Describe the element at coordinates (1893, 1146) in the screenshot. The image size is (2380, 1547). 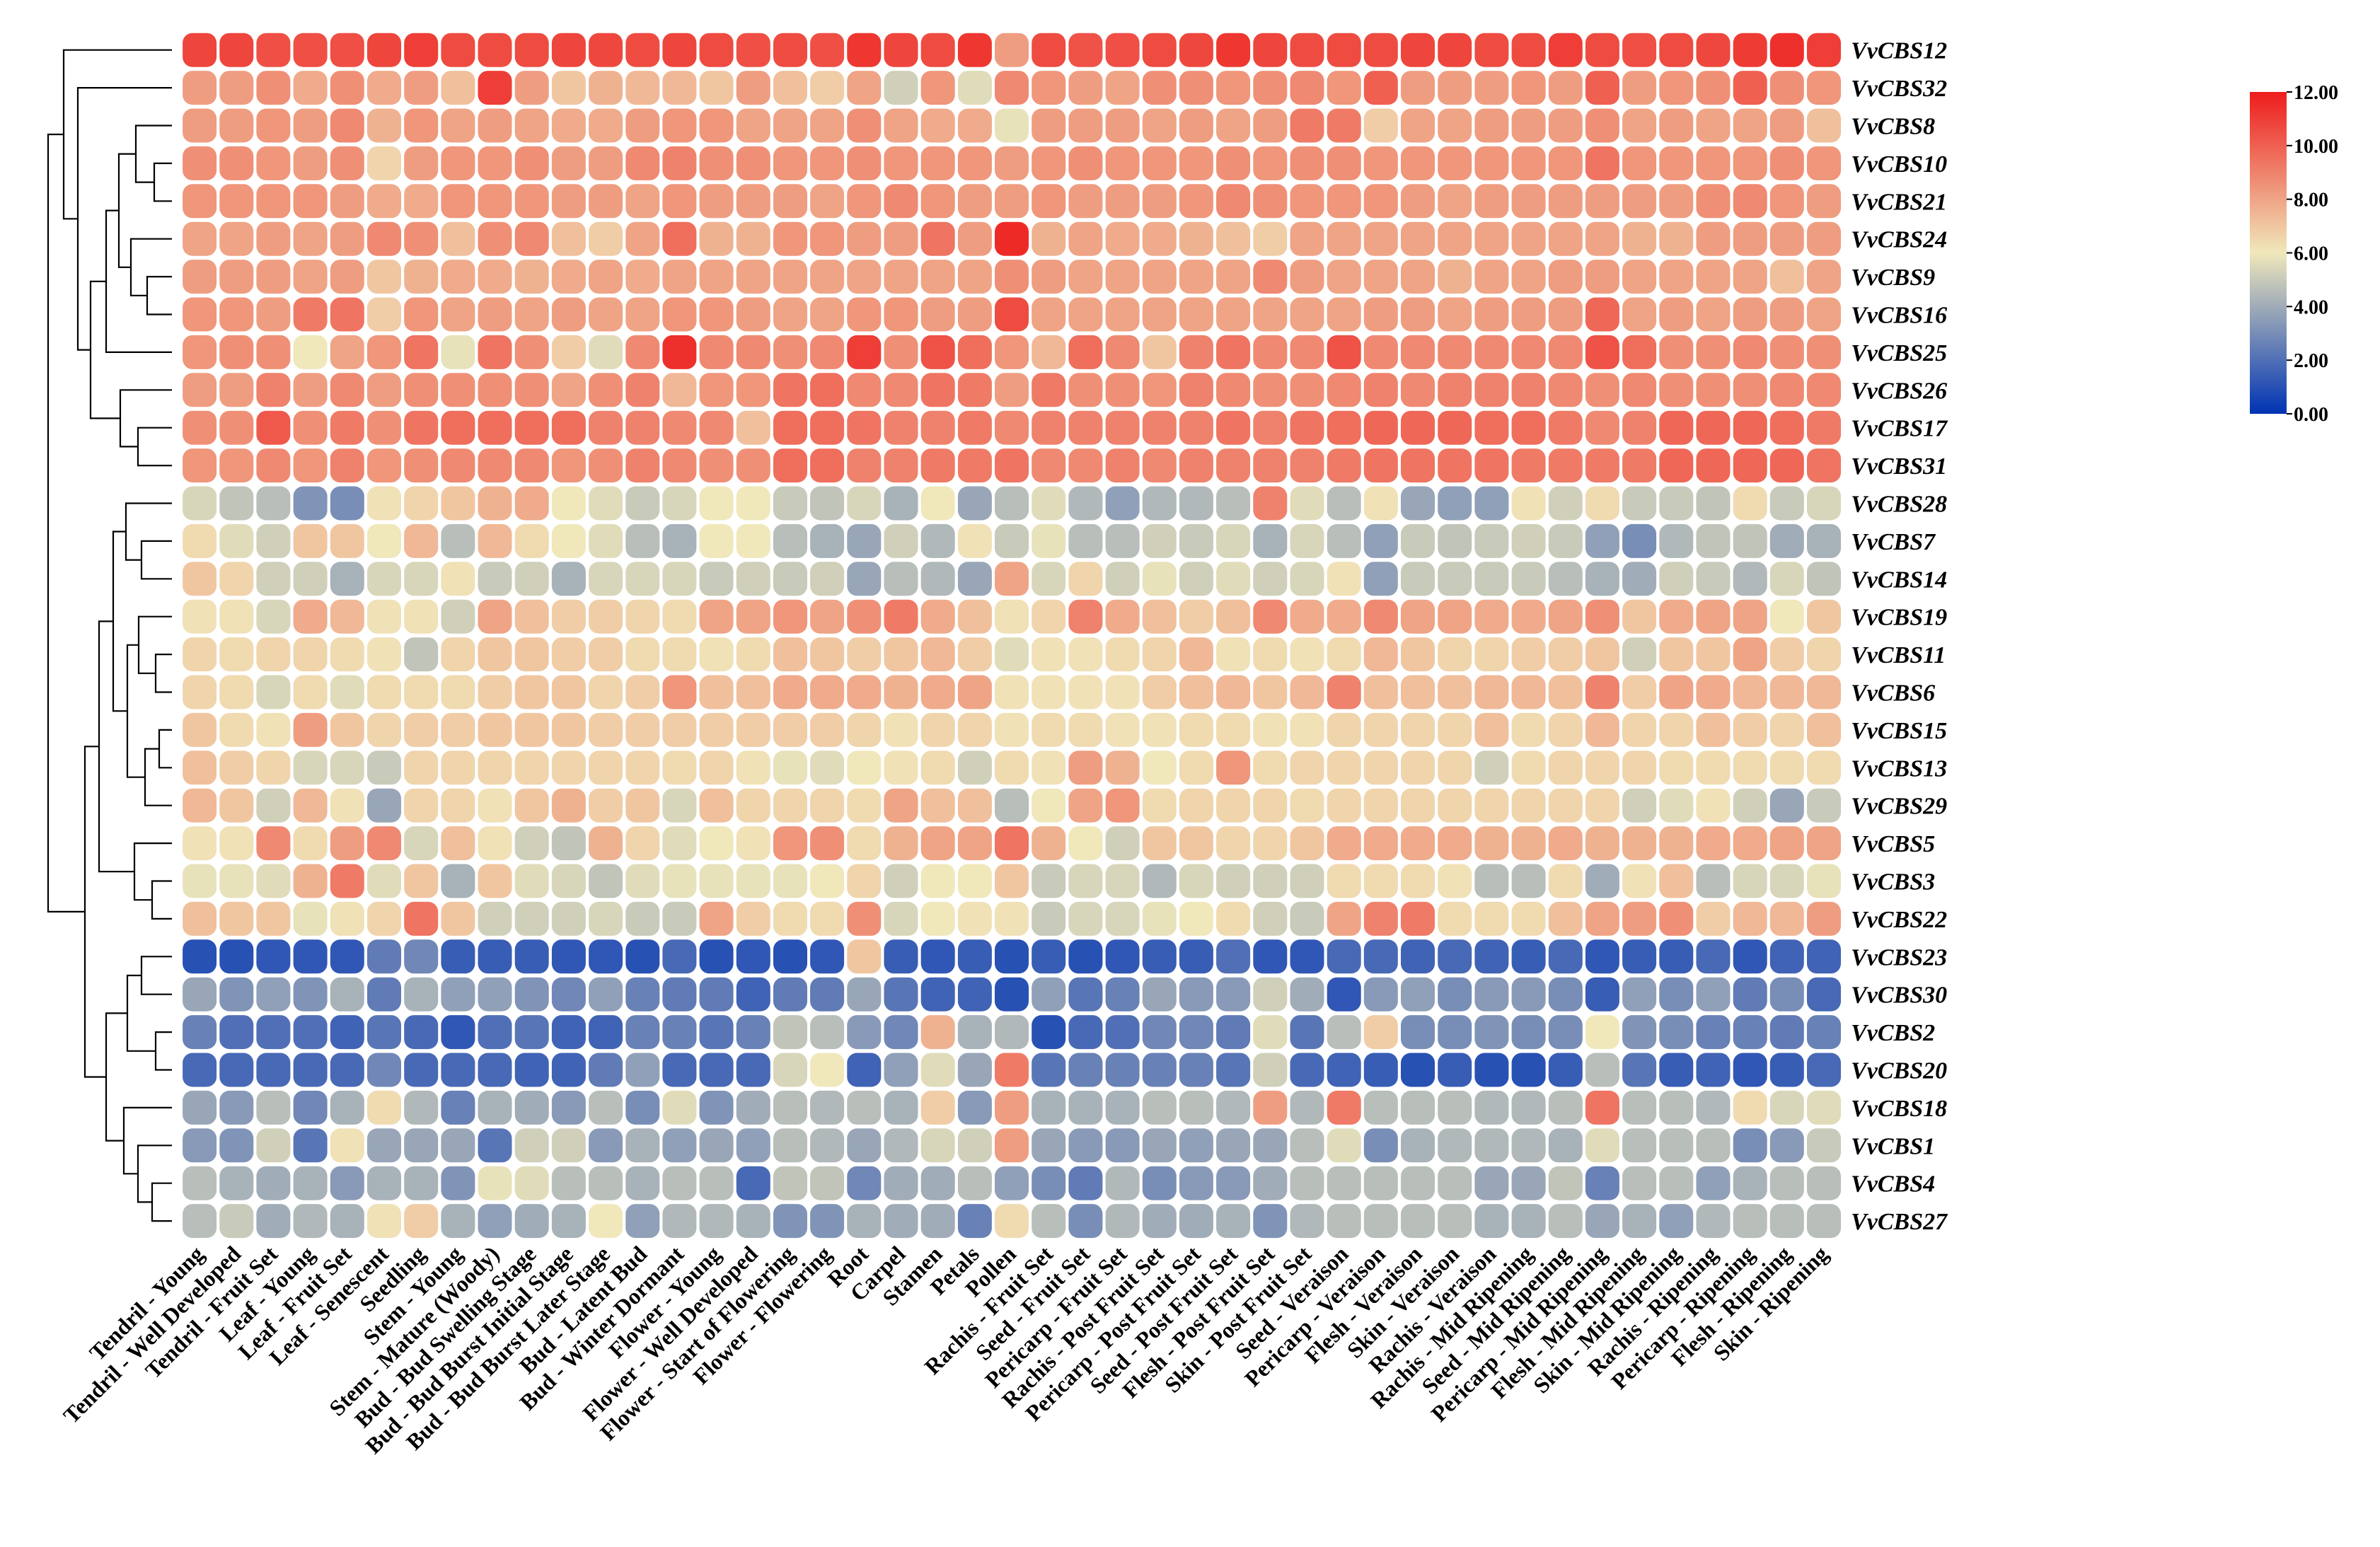
I see `row-label: VvCBS1` at that location.